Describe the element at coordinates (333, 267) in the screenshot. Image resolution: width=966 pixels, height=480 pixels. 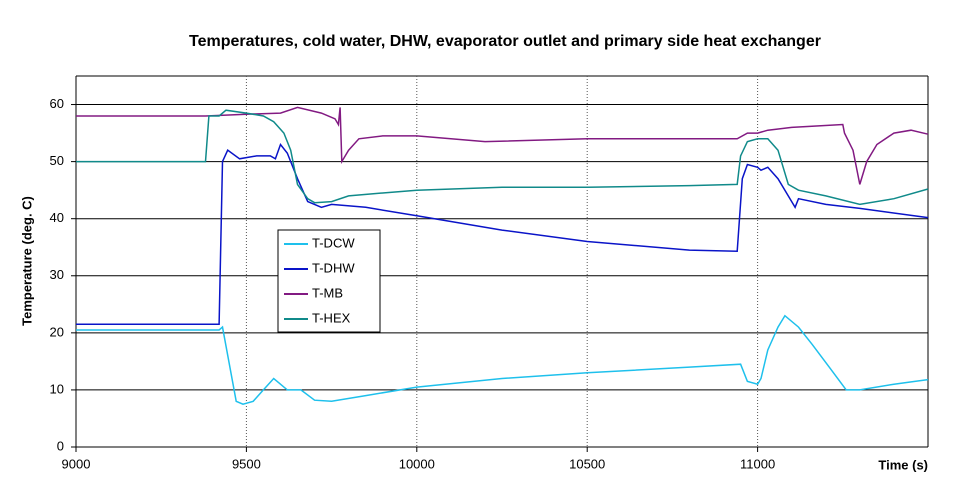
I see `legend-label: T-DHW` at that location.